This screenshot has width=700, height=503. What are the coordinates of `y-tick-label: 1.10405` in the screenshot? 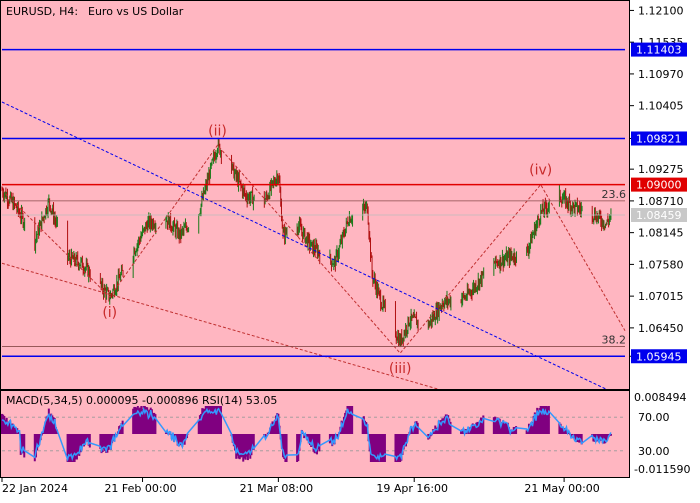 It's located at (661, 106).